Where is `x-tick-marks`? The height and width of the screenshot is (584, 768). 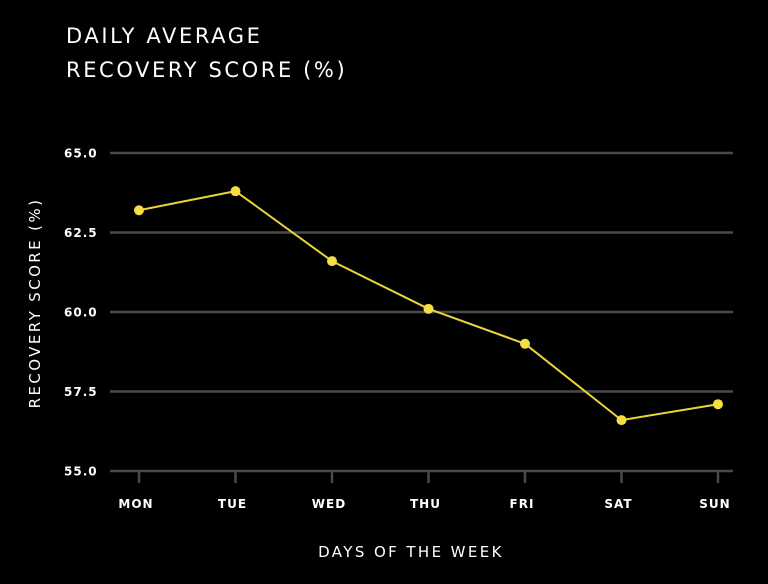
x-tick-marks is located at coordinates (428, 477).